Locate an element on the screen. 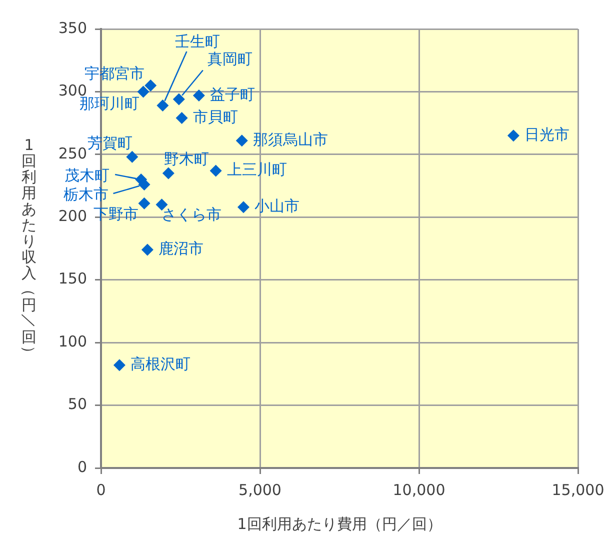 The height and width of the screenshot is (542, 614). annotation: 益子町 is located at coordinates (232, 94).